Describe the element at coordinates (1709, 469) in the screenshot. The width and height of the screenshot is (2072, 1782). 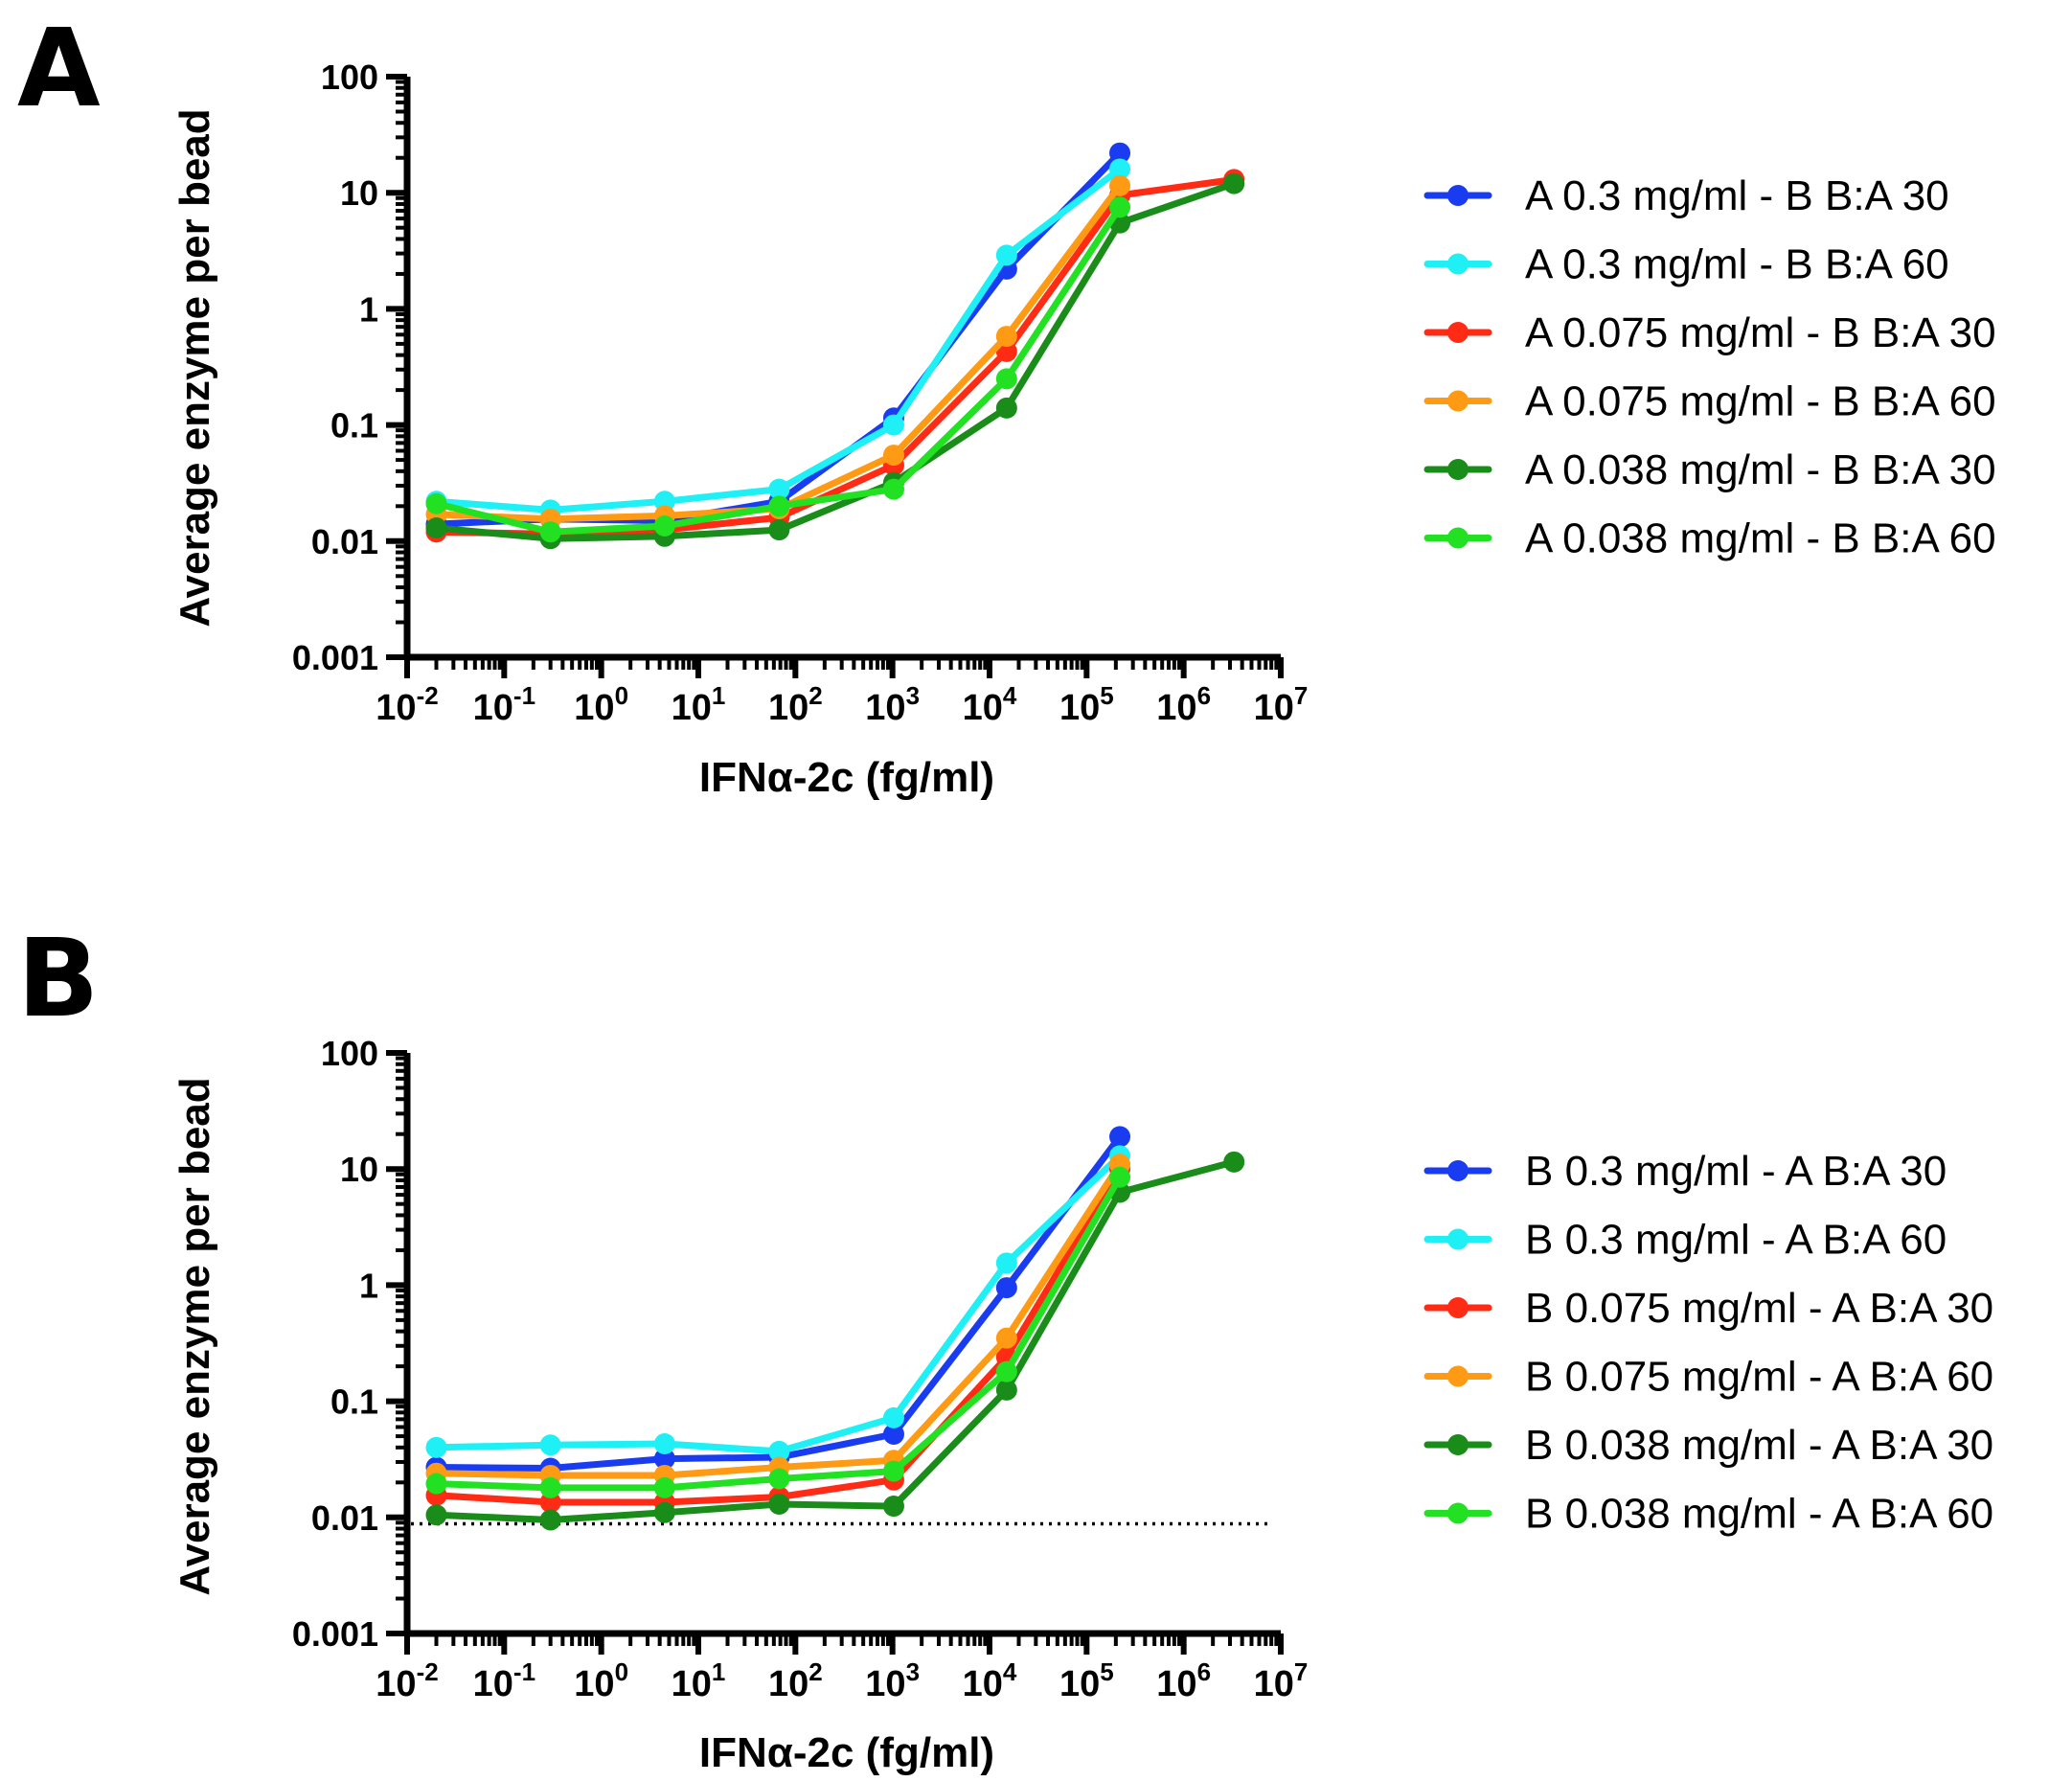
I see `legend-entry: A 0.038 mg/ml - B B:A 30` at that location.